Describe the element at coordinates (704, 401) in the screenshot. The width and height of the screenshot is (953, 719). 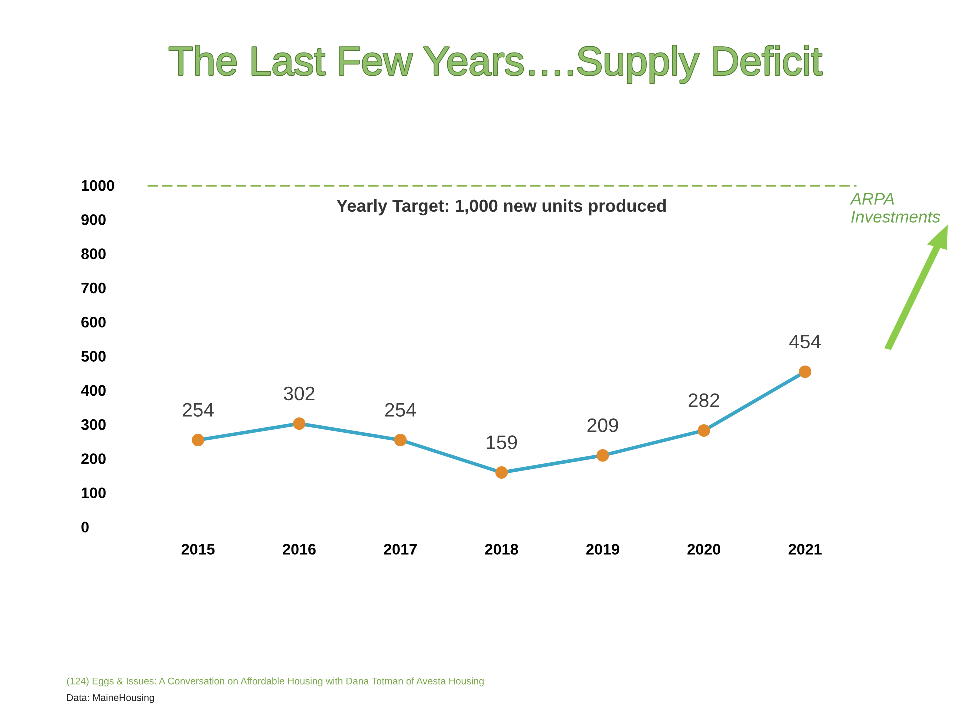
I see `data-label: 282` at that location.